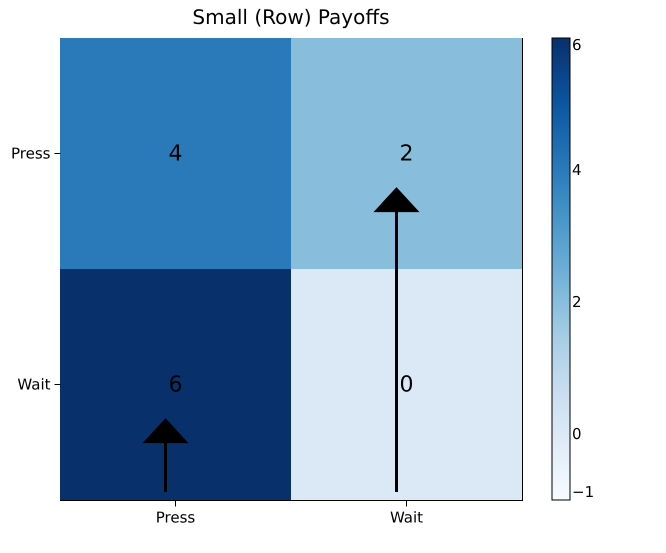  I want to click on data-label: 6, so click(175, 385).